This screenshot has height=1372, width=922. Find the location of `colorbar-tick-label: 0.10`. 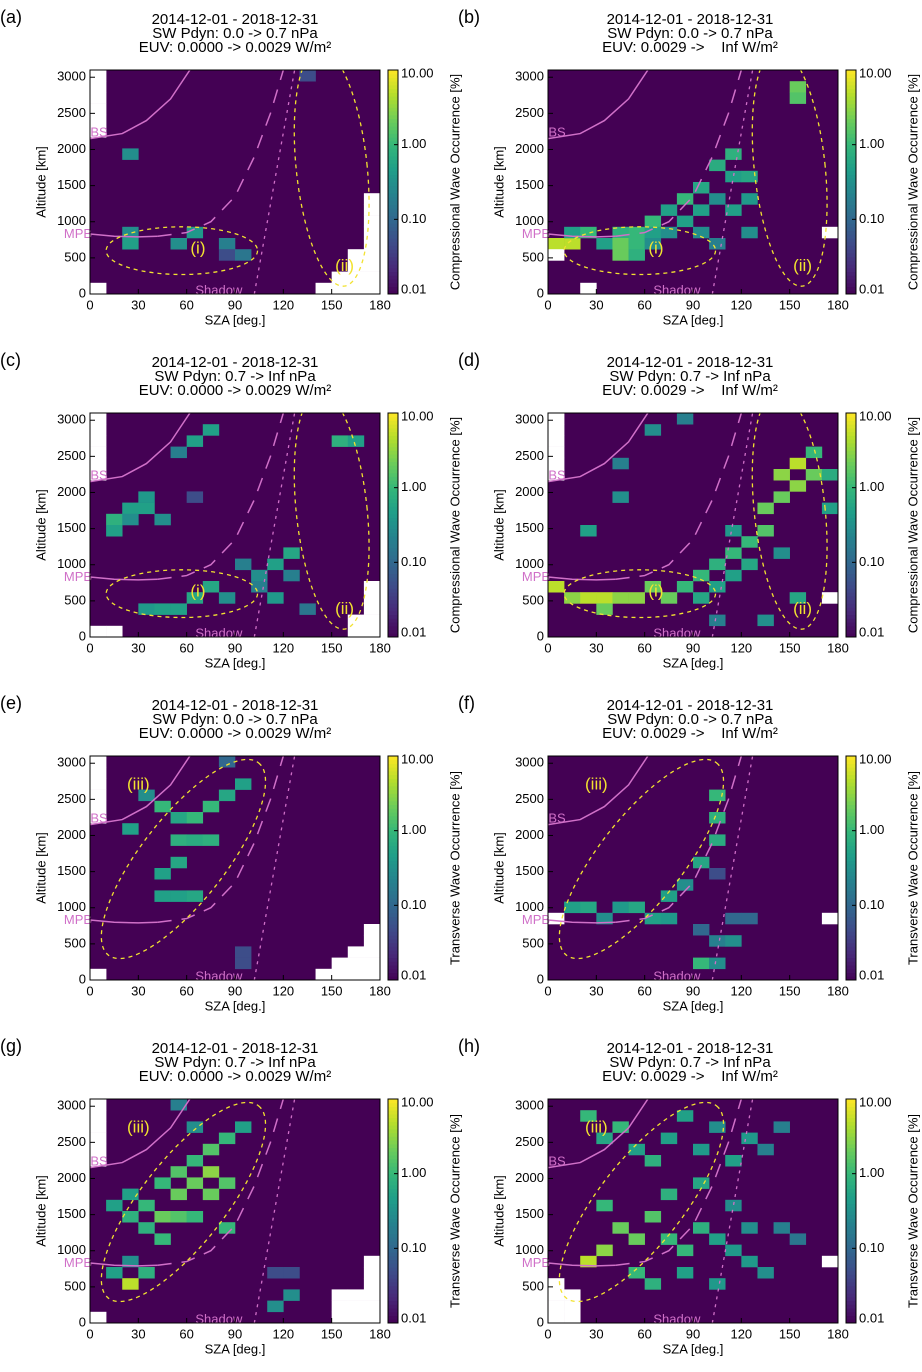

colorbar-tick-label: 0.10 is located at coordinates (413, 904).